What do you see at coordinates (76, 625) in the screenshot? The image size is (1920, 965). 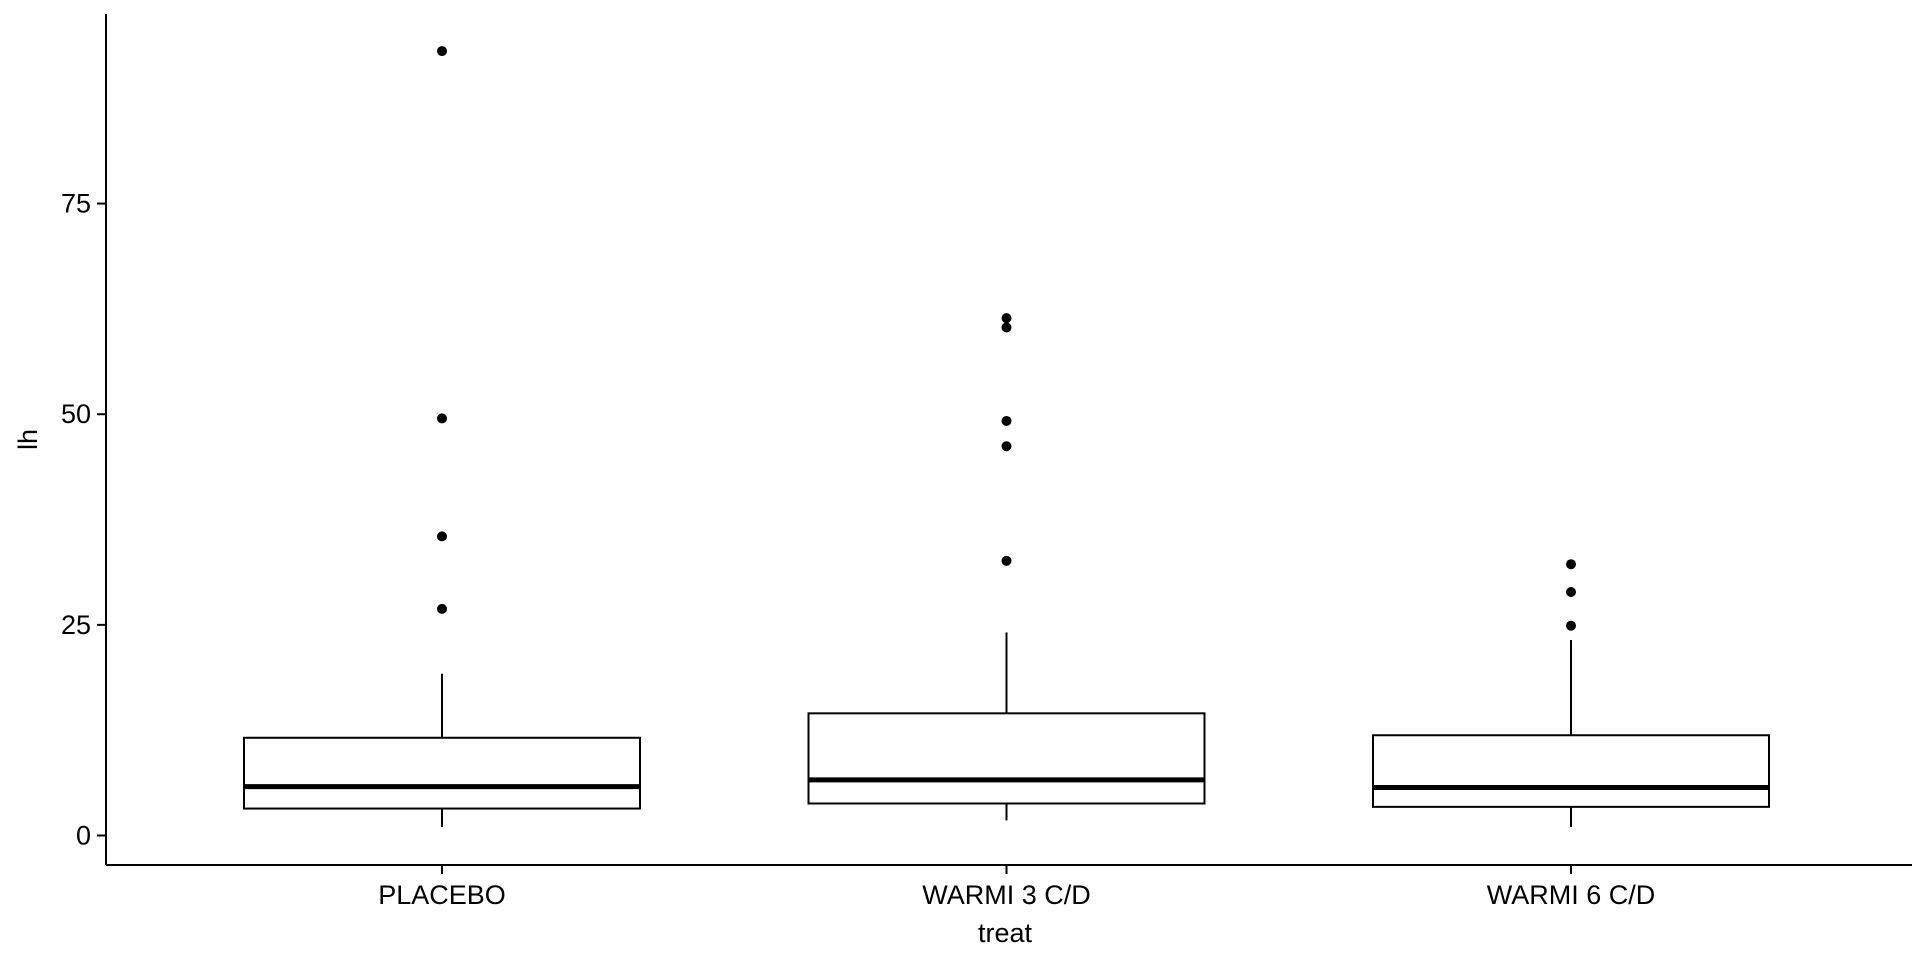 I see `y-tick-label: 25` at bounding box center [76, 625].